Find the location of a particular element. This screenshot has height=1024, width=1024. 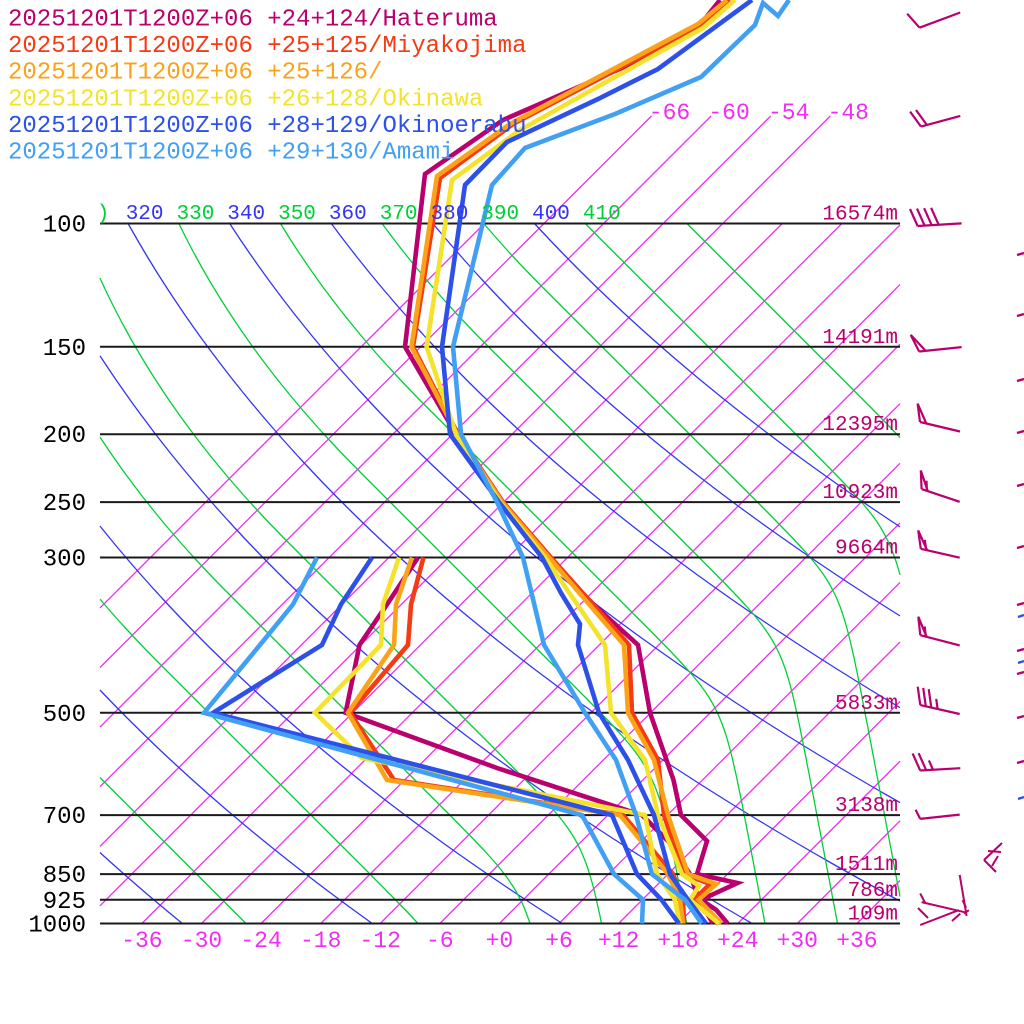

svg-text: 300 is located at coordinates (64, 560).